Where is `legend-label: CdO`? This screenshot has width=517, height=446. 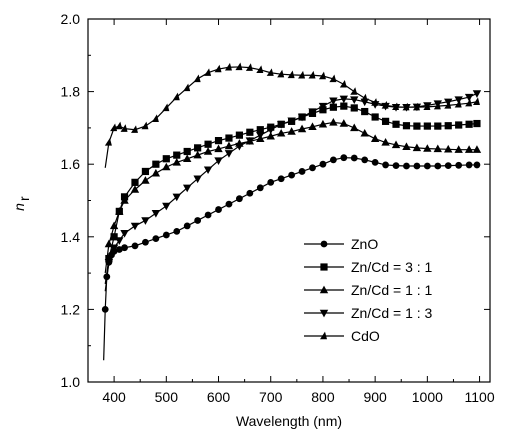 legend-label: CdO is located at coordinates (365, 336).